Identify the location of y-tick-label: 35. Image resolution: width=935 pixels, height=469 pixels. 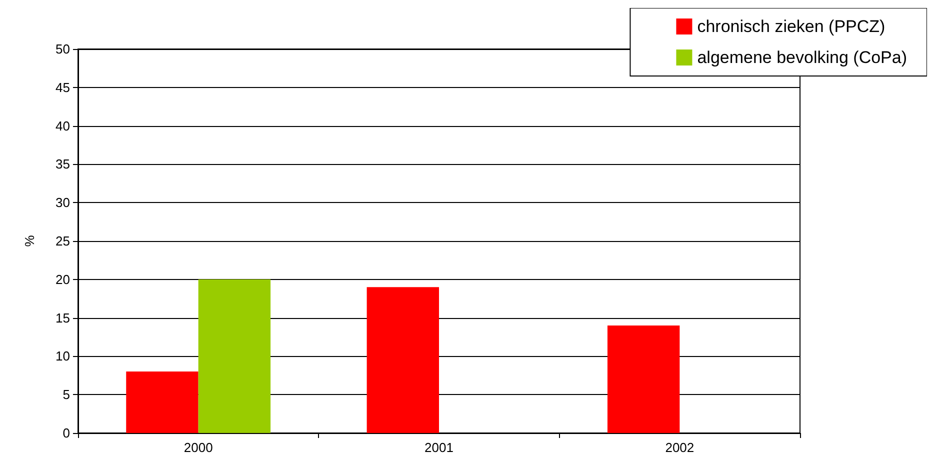
(63, 164).